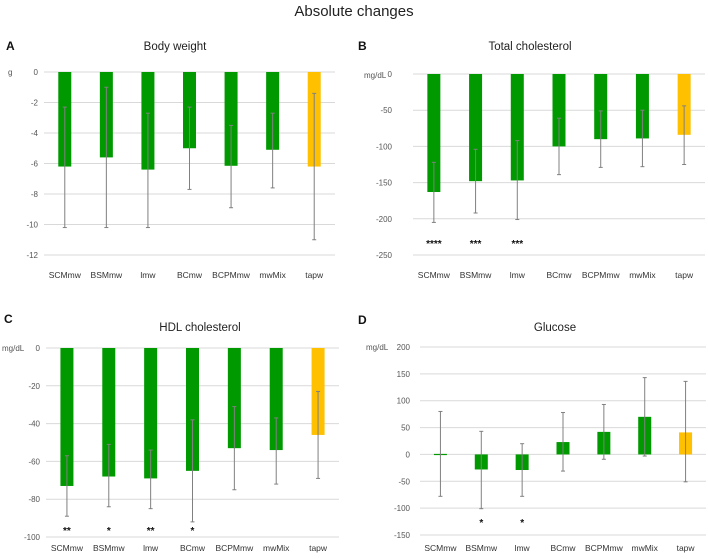 The image size is (708, 559). What do you see at coordinates (34, 461) in the screenshot?
I see `y-tick-label: -60` at bounding box center [34, 461].